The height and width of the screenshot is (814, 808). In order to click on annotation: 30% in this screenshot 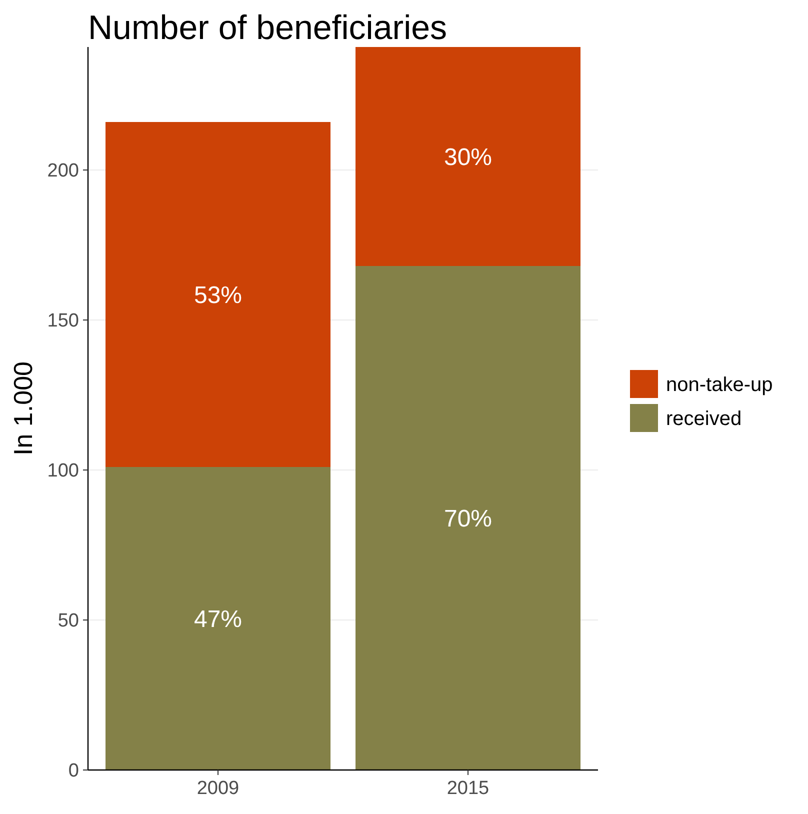, I will do `click(468, 157)`.